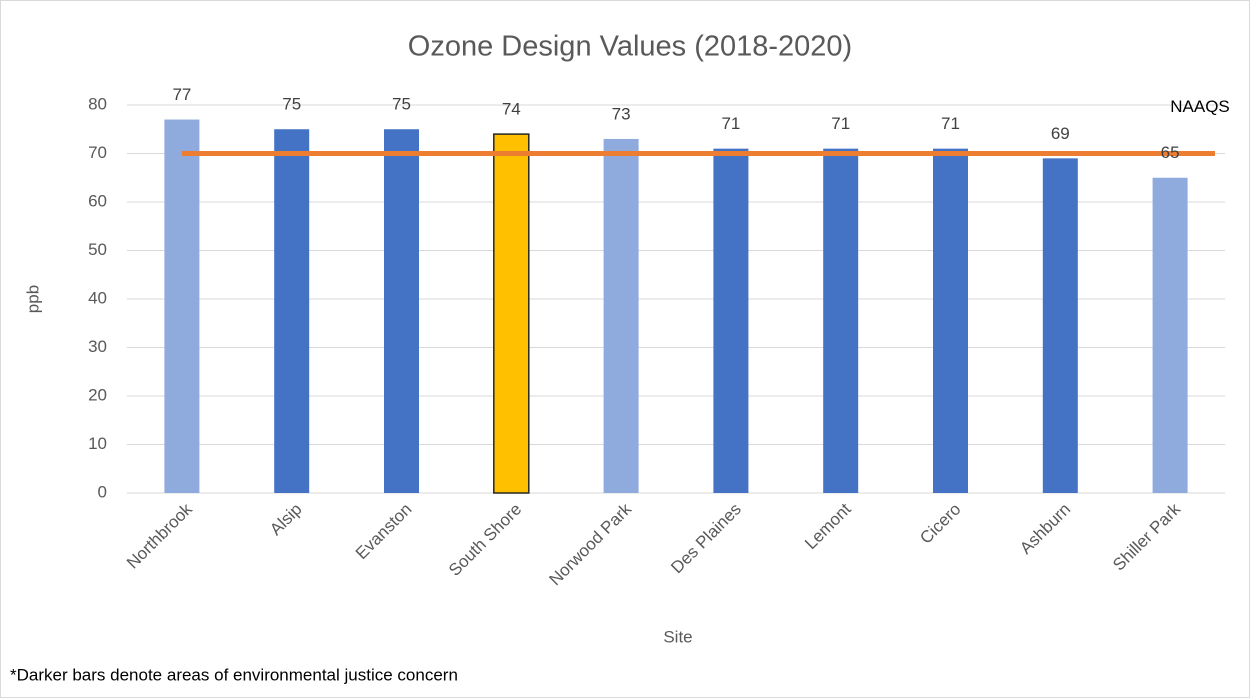  Describe the element at coordinates (97, 443) in the screenshot. I see `y-tick-label: 10` at that location.